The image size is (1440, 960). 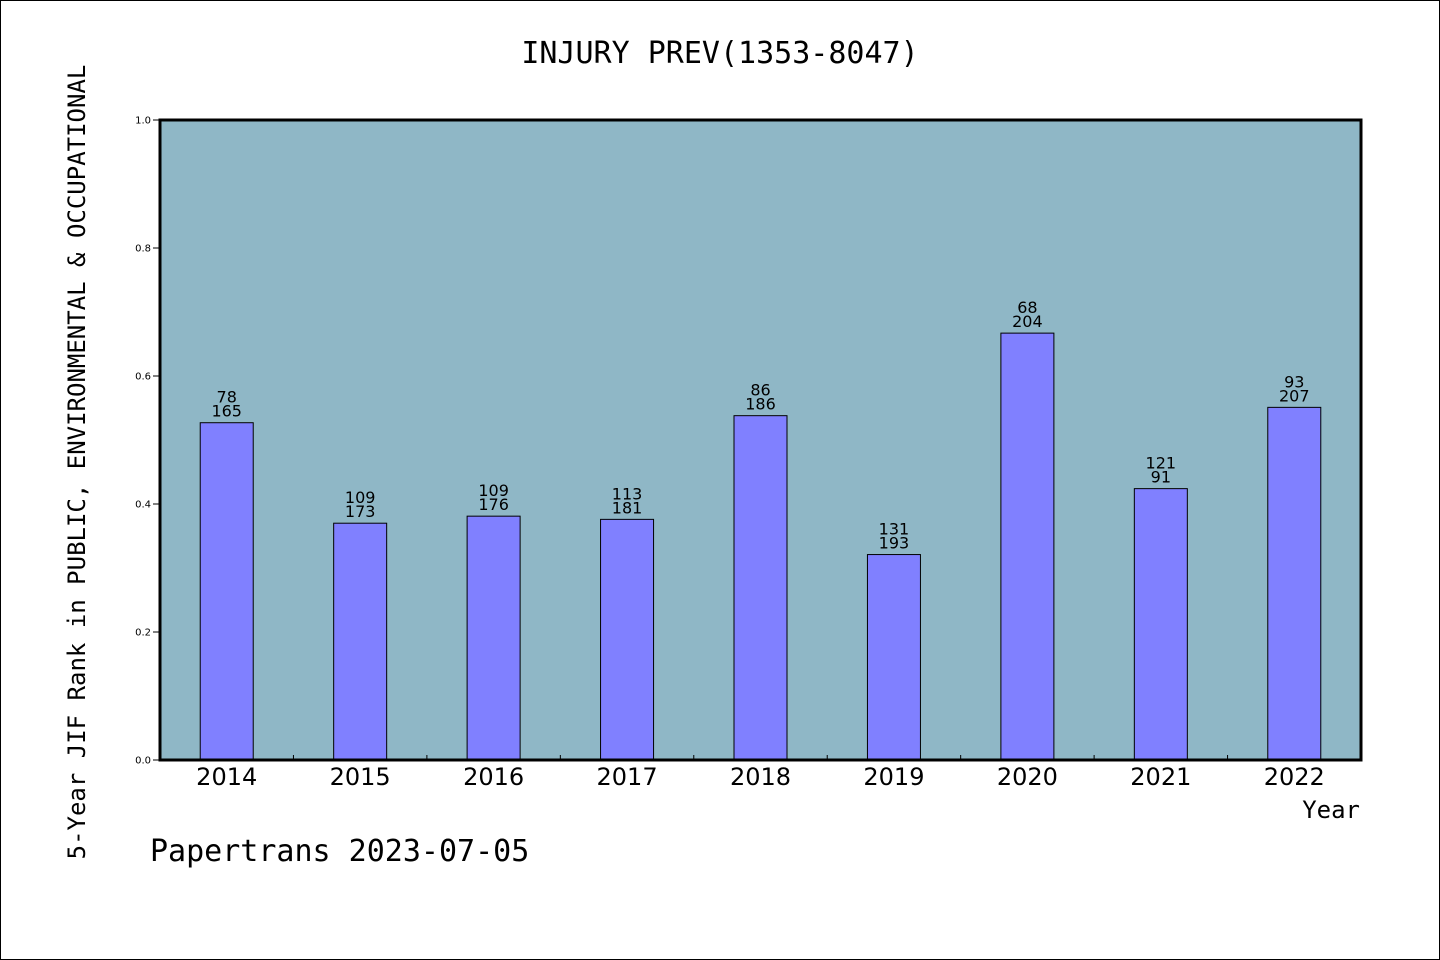 I want to click on bar-total-label: 91, so click(x=1161, y=477).